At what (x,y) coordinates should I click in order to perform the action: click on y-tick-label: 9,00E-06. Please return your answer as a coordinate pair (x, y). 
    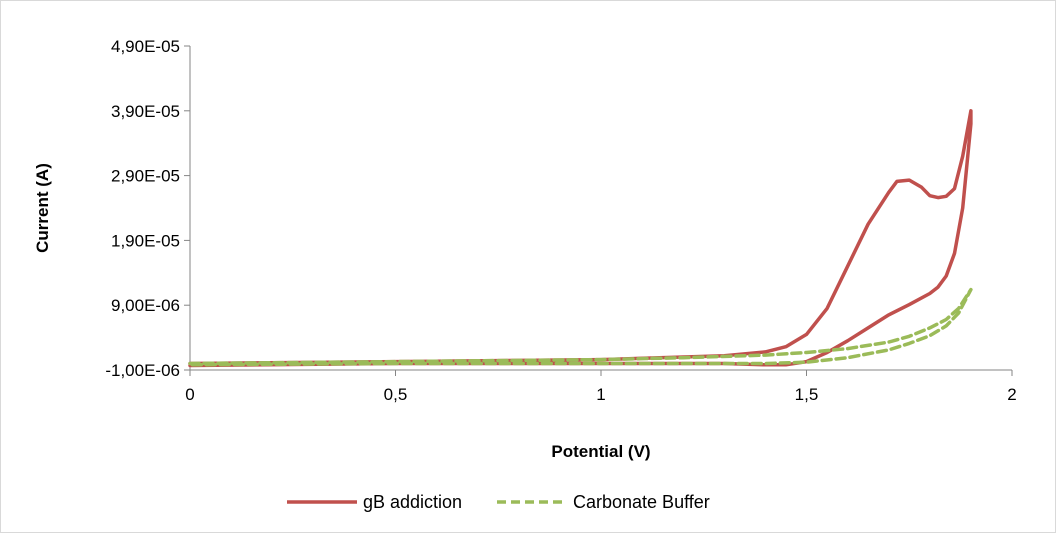
    Looking at the image, I should click on (145, 305).